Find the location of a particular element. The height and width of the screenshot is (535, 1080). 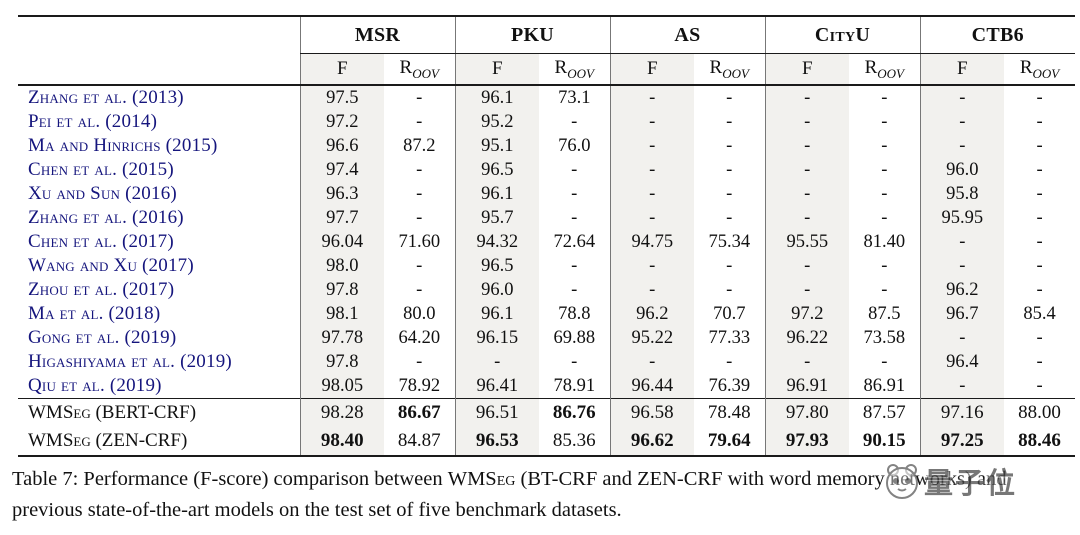

table-cell: 79.64 is located at coordinates (729, 440).